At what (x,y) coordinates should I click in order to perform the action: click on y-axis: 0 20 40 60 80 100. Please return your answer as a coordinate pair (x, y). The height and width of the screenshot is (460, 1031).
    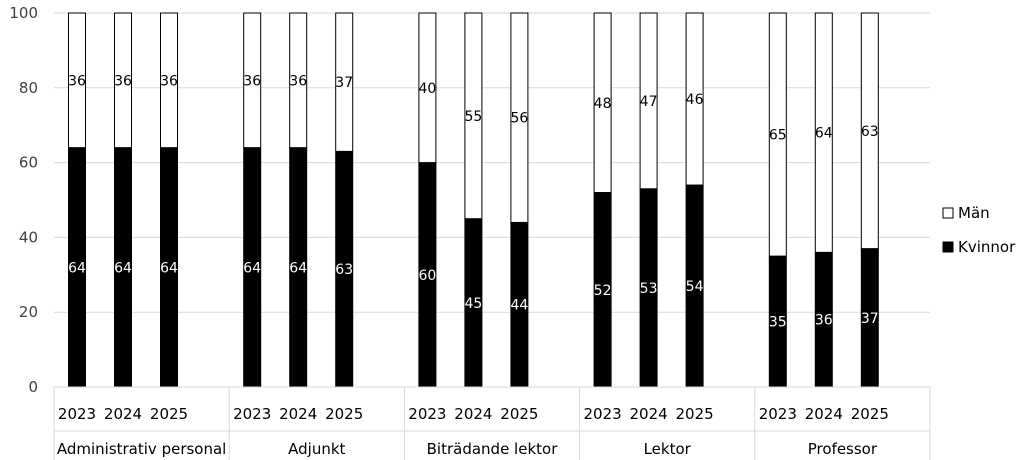
    Looking at the image, I should click on (23, 200).